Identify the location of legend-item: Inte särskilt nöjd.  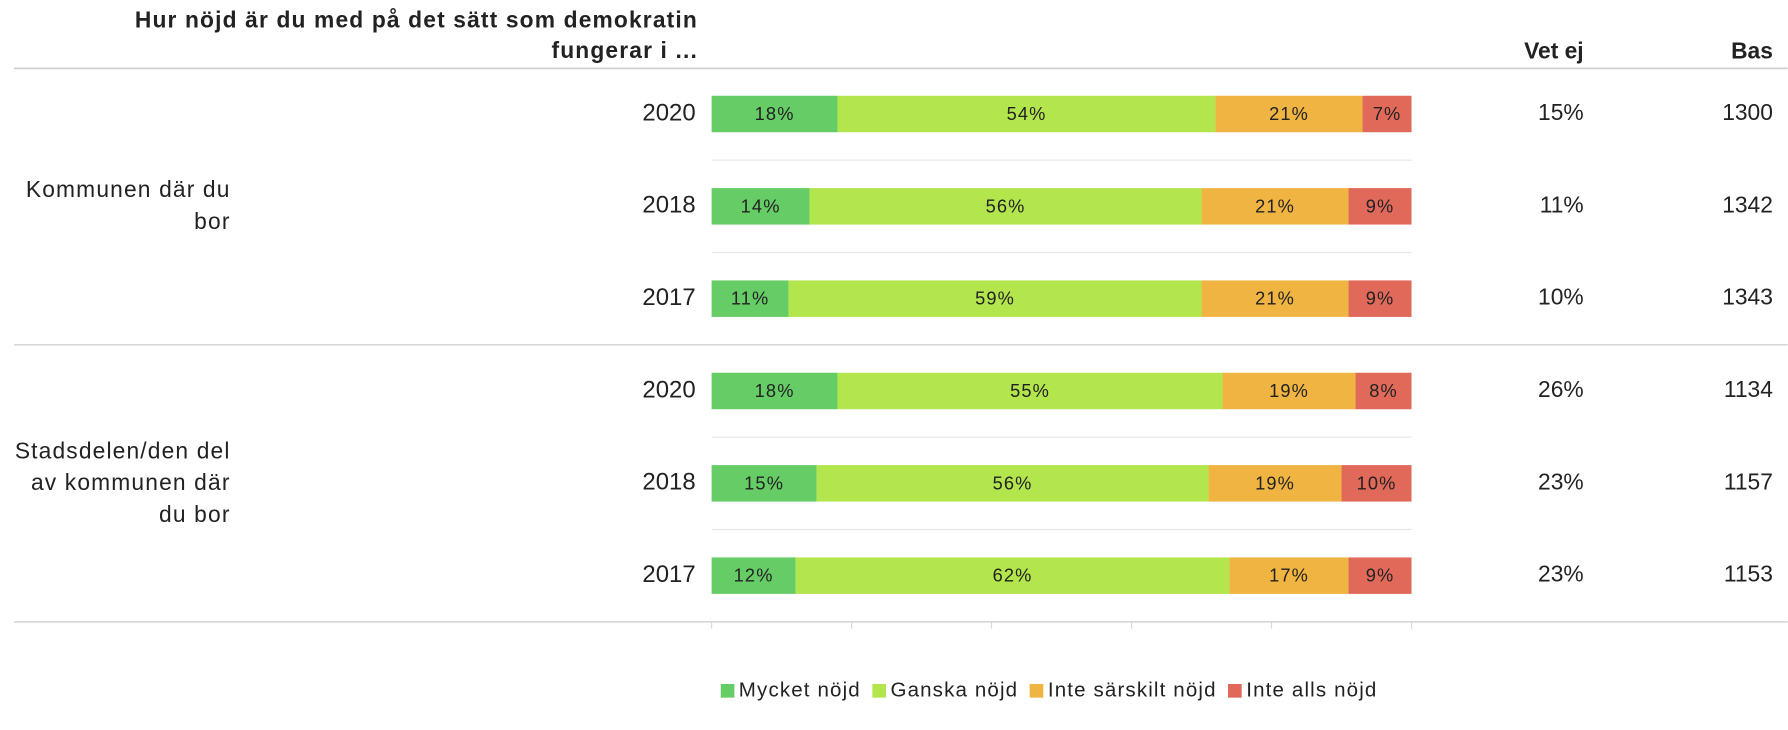
(1123, 690).